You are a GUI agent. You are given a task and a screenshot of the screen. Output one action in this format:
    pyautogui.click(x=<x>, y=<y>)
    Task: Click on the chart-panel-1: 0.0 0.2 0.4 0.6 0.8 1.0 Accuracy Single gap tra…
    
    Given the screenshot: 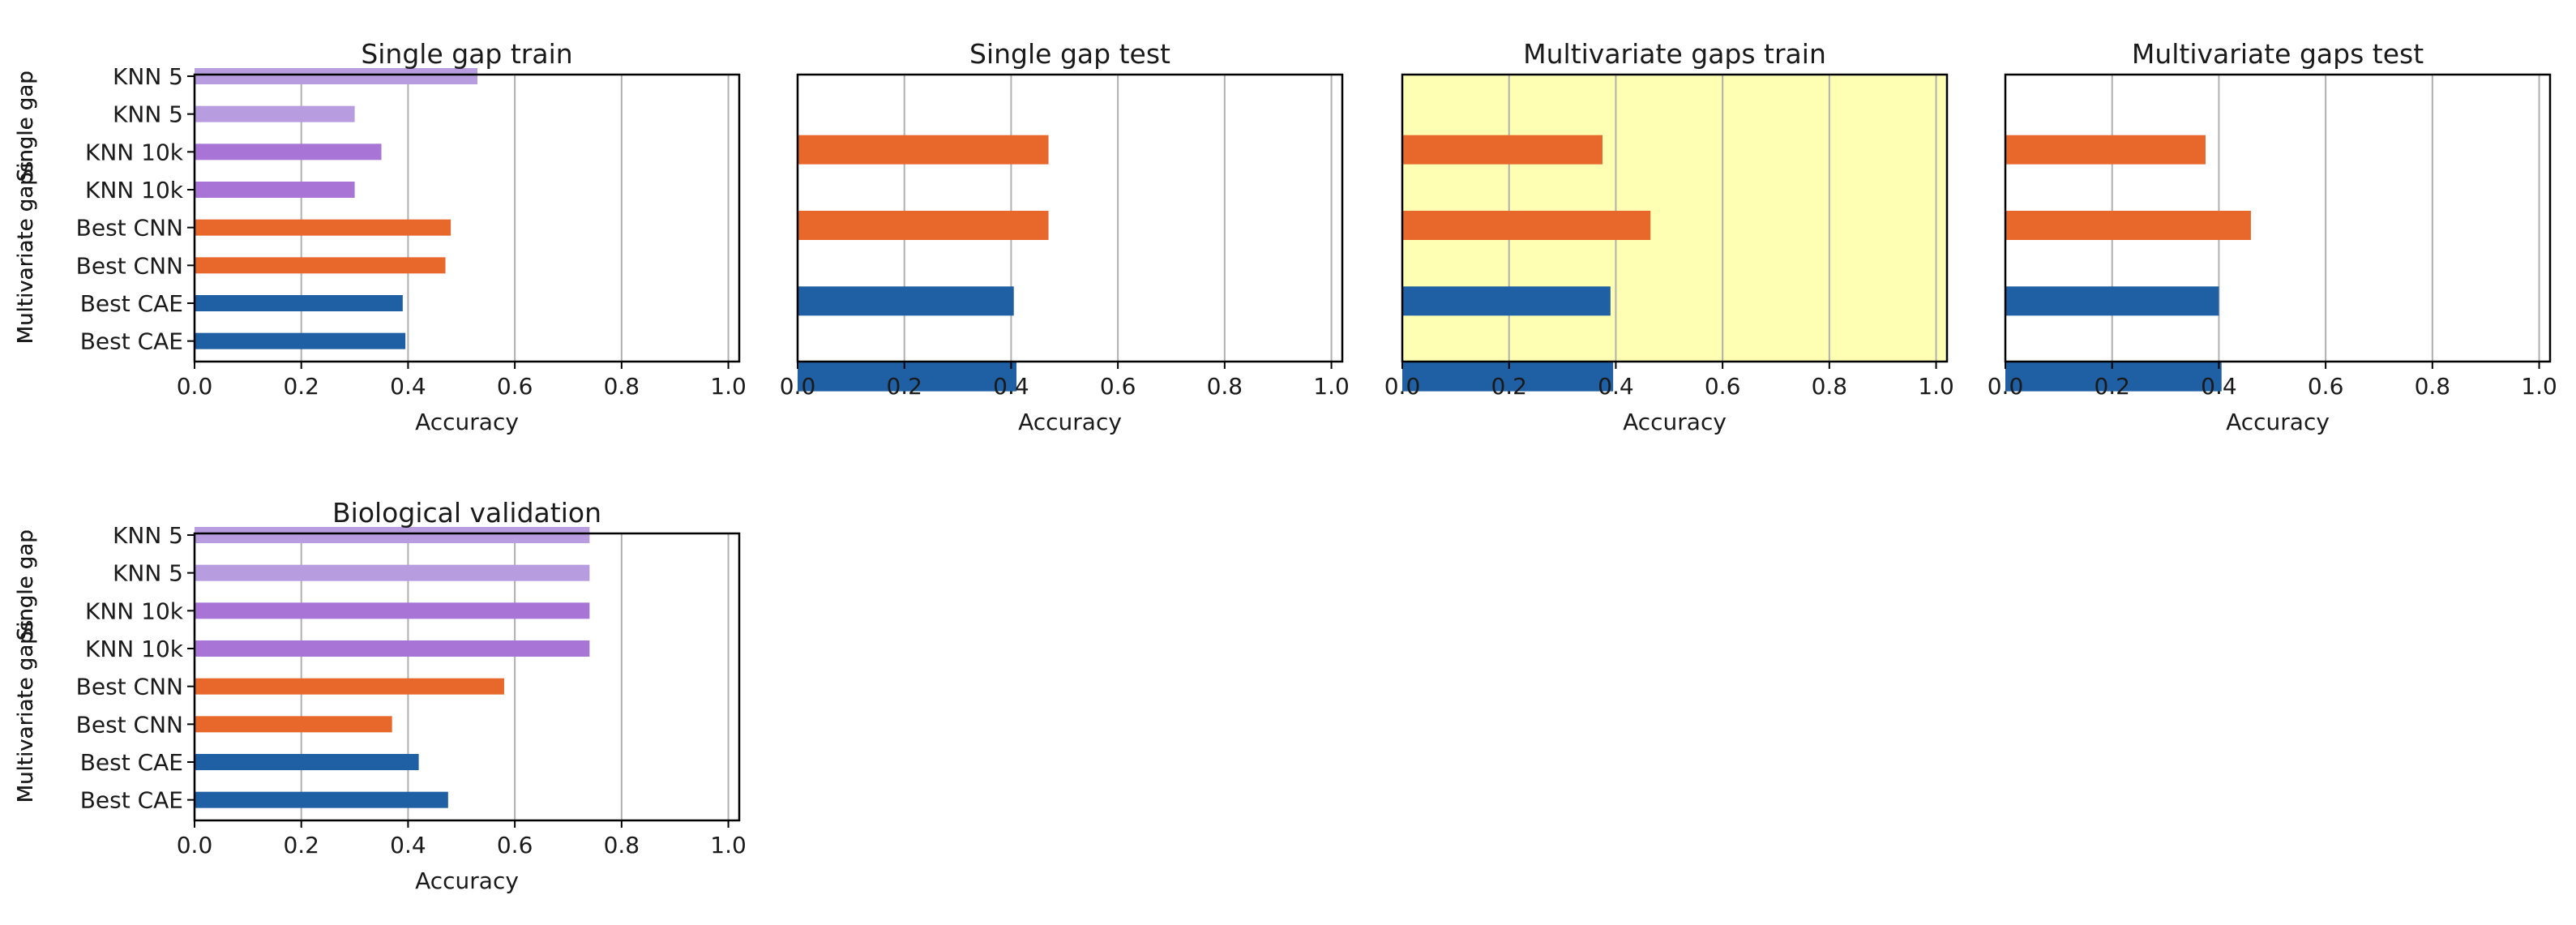 What is the action you would take?
    pyautogui.click(x=380, y=237)
    